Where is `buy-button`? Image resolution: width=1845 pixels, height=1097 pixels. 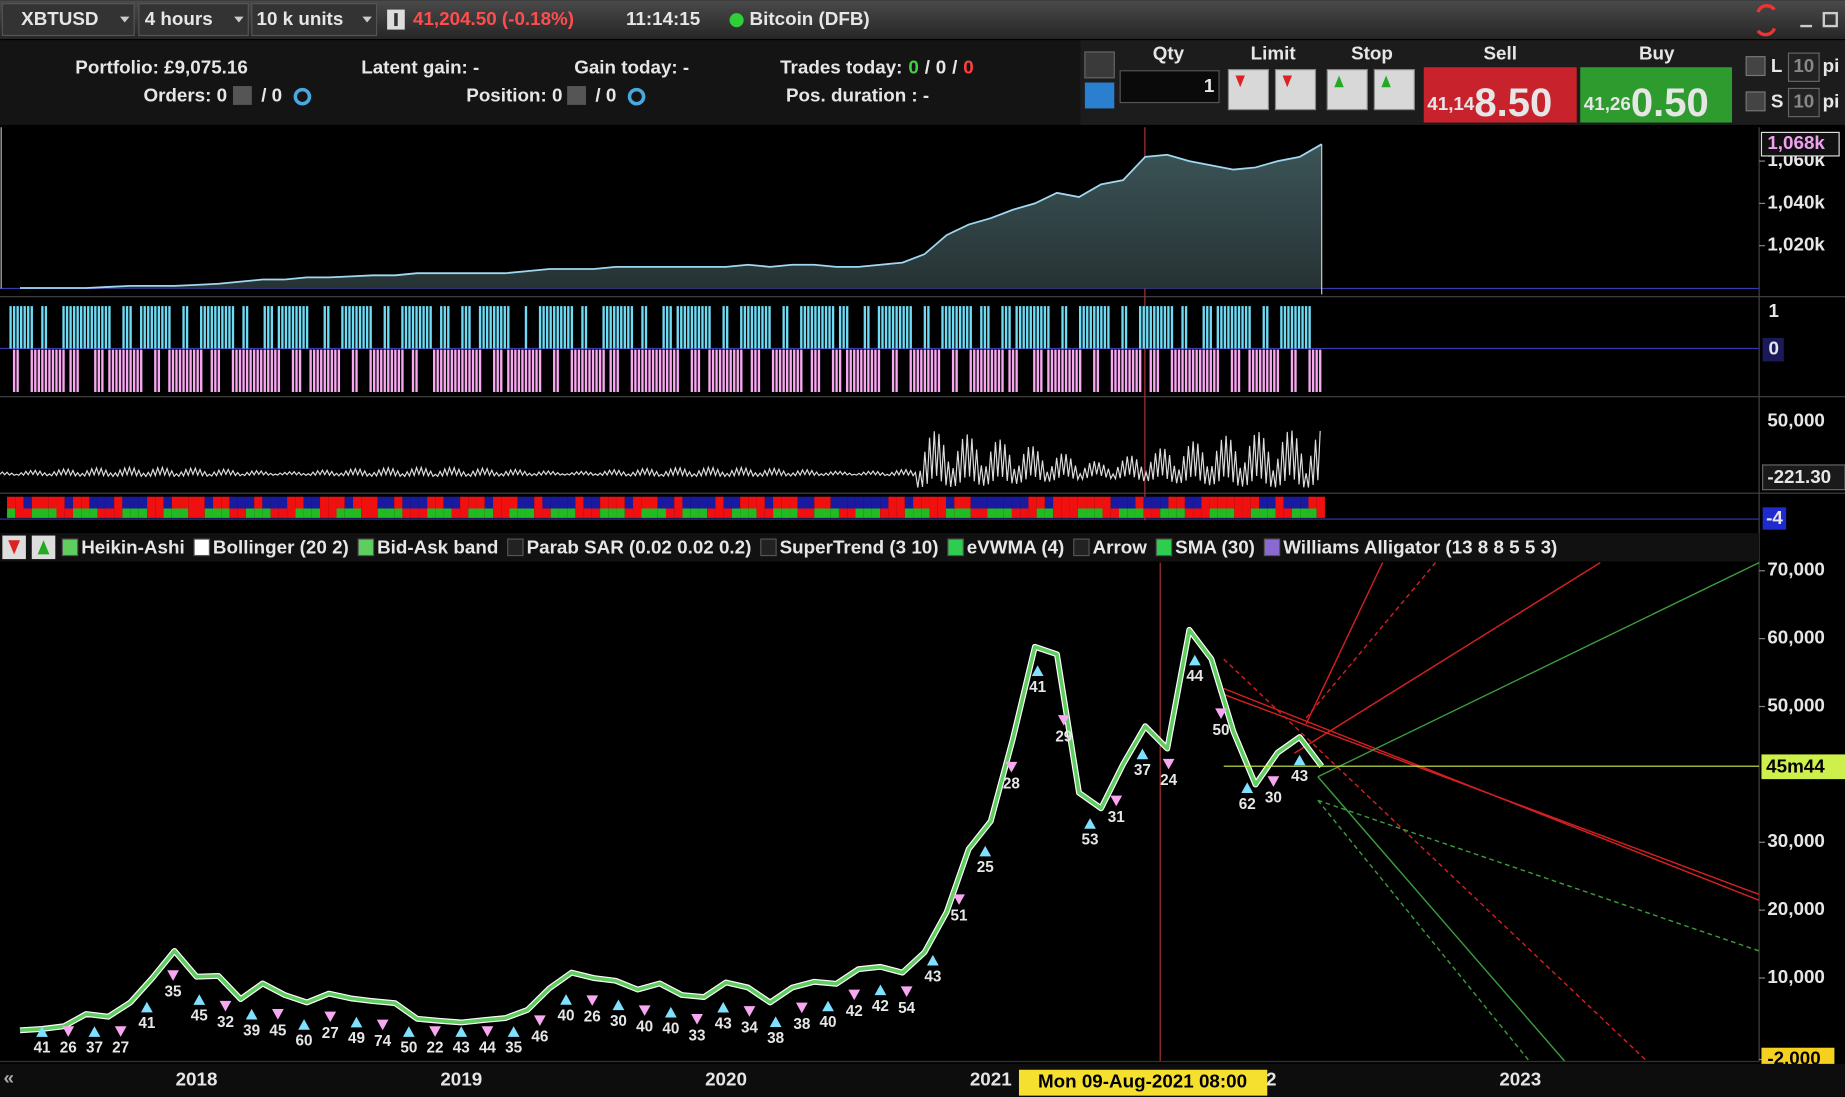
buy-button is located at coordinates (1656, 95).